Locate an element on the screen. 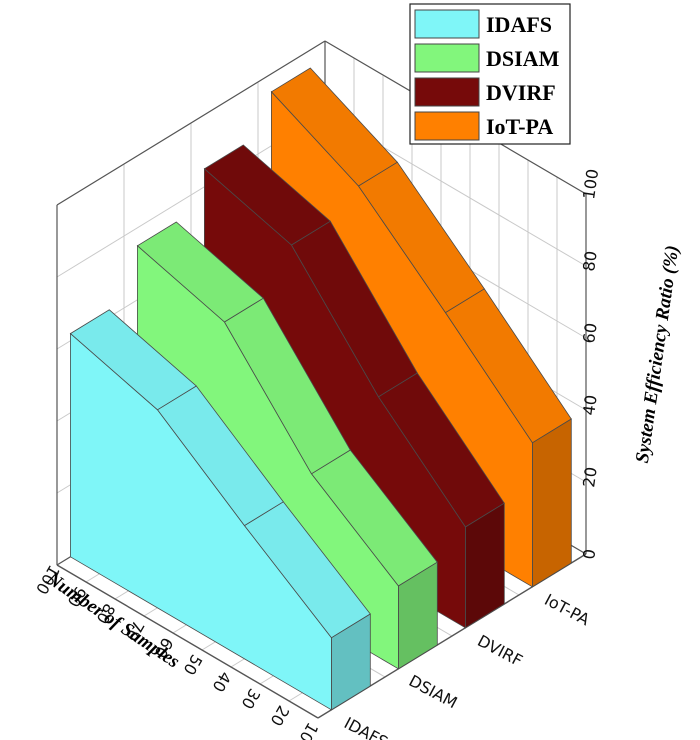 Image resolution: width=700 pixels, height=740 pixels. category-tick-label: DVIRF is located at coordinates (499, 650).